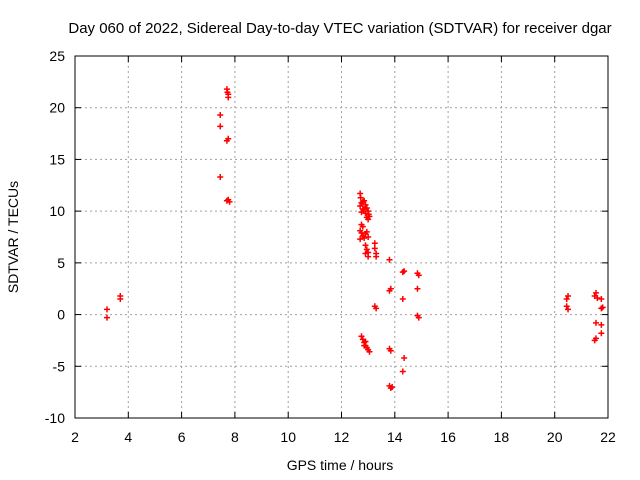 This screenshot has width=640, height=480. What do you see at coordinates (55, 237) in the screenshot?
I see `y-tick-labels: -10 -5 0 5 10 15 20 25` at bounding box center [55, 237].